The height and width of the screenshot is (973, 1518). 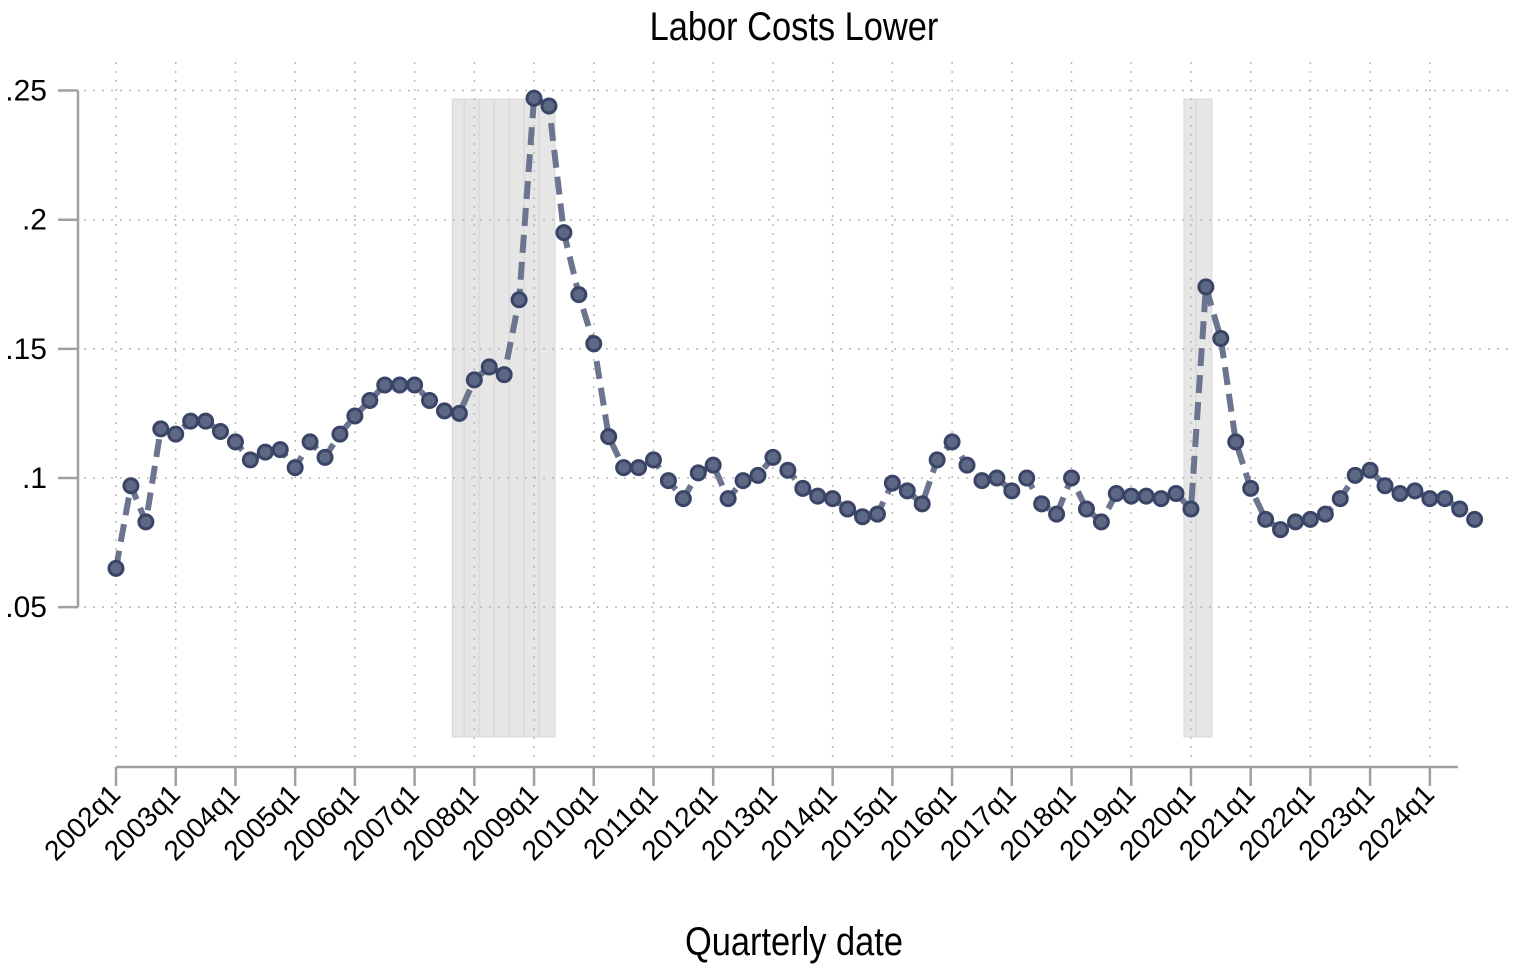 I want to click on y-tick-label: .1, so click(x=34, y=478).